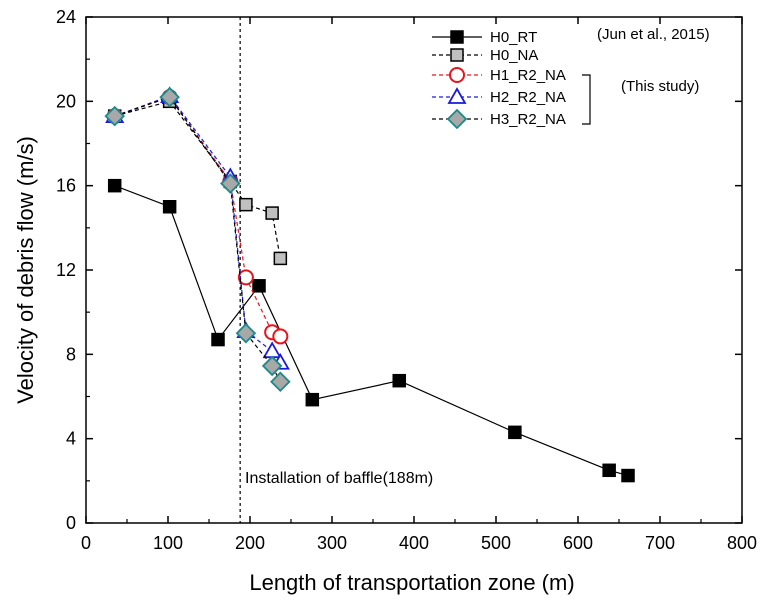  What do you see at coordinates (484, 37) in the screenshot?
I see `legend-item: H0_RT` at bounding box center [484, 37].